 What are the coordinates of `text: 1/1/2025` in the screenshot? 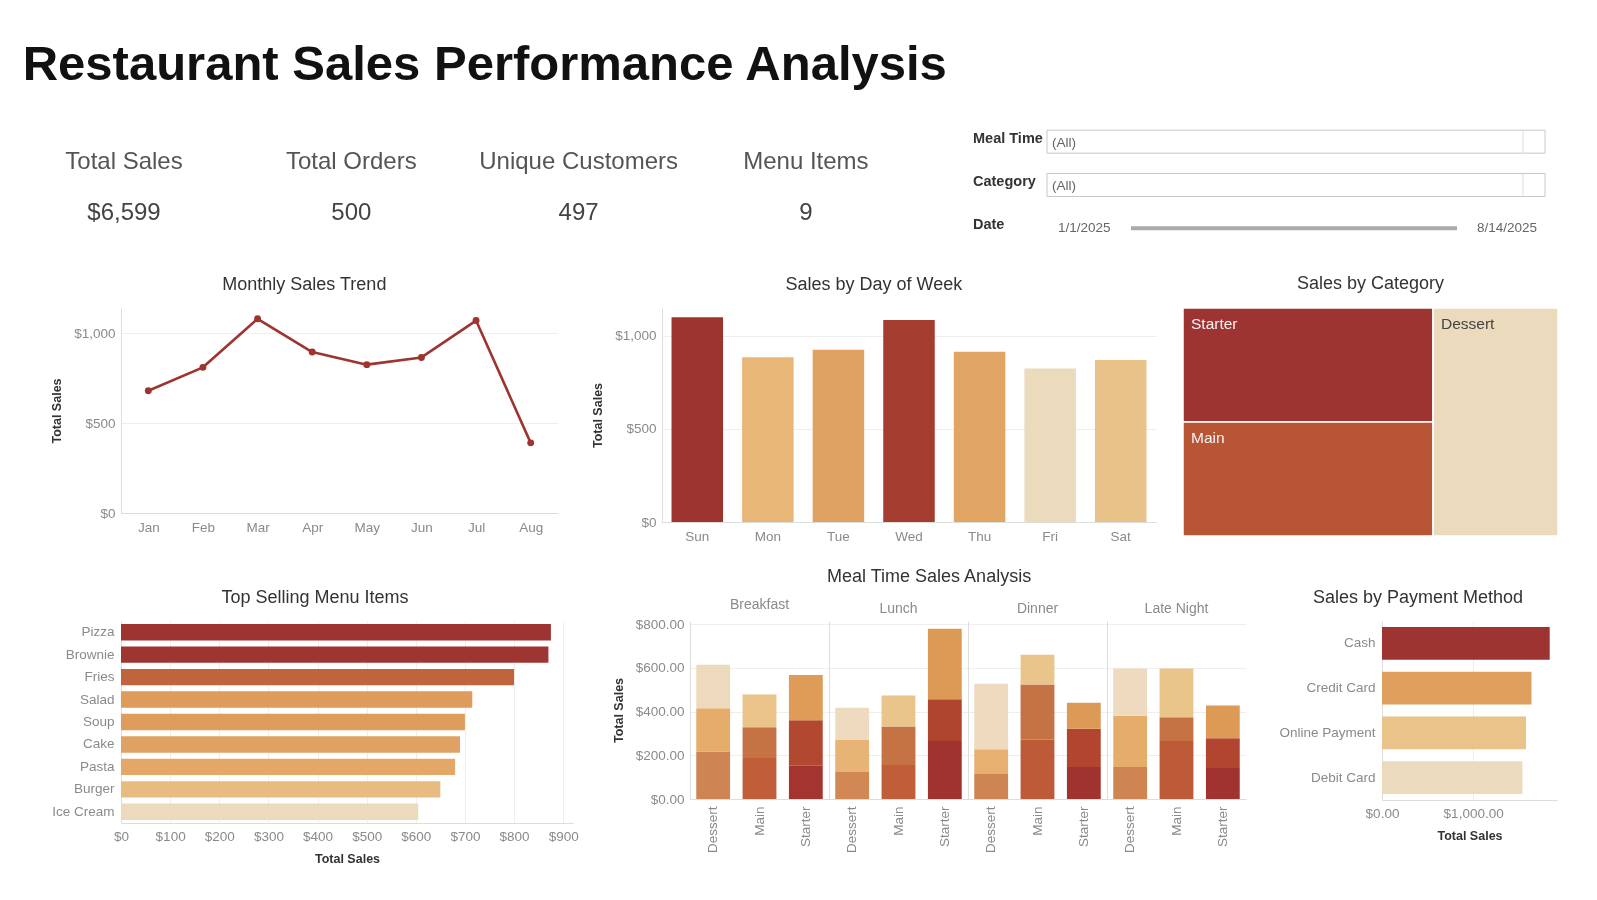 It's located at (1084, 228).